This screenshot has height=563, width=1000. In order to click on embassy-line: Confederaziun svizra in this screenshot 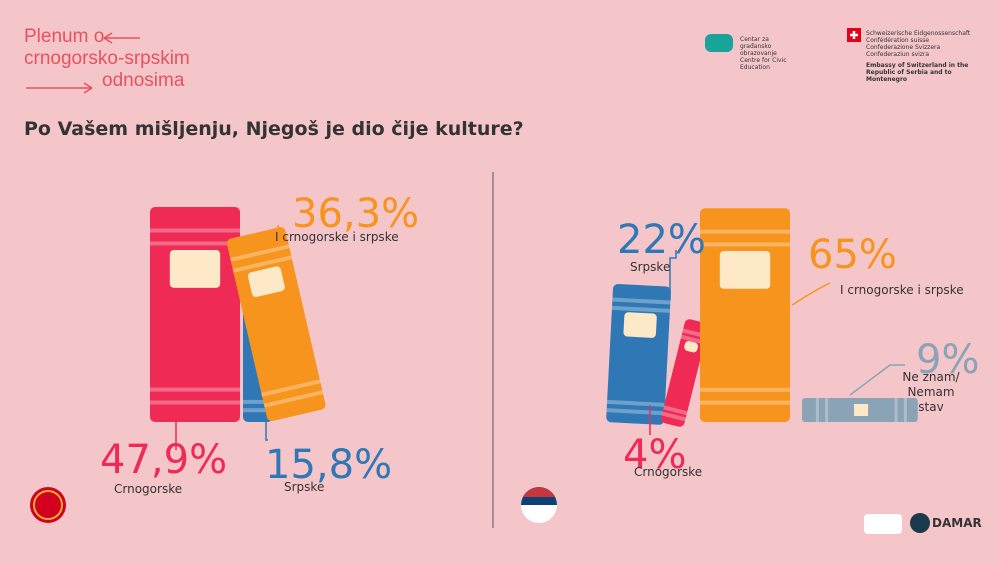, I will do `click(898, 54)`.